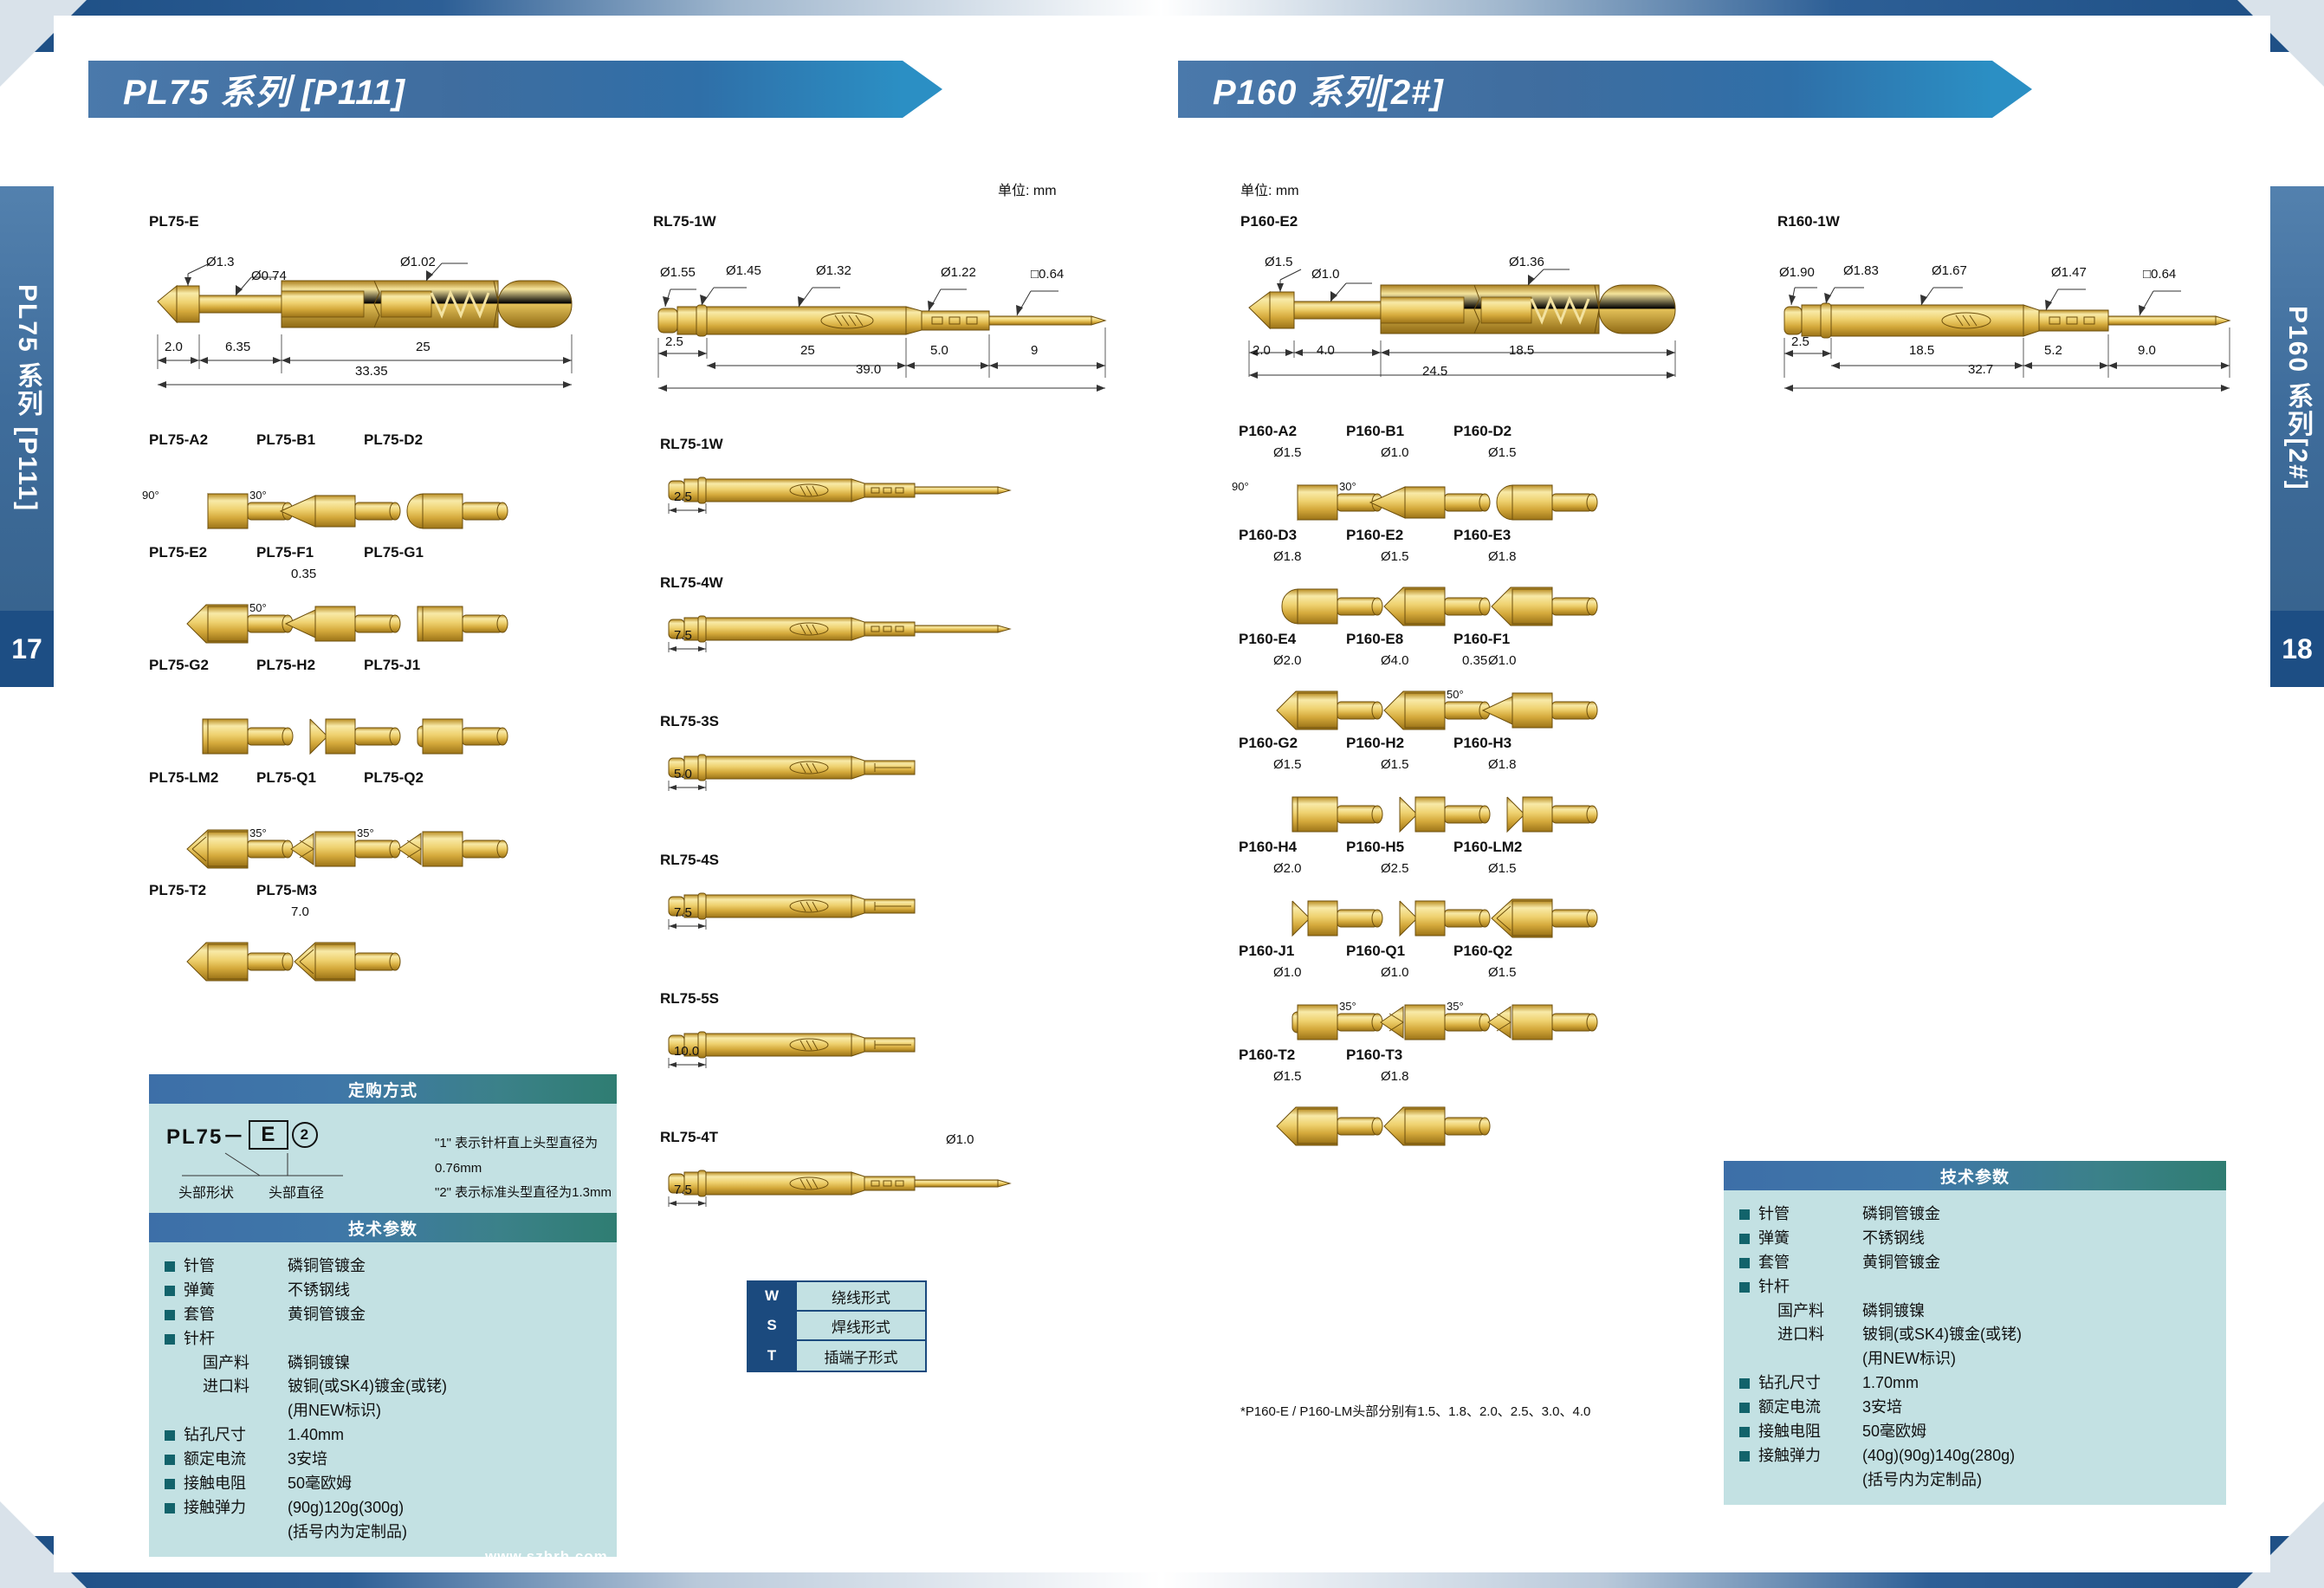 The height and width of the screenshot is (1588, 2324). What do you see at coordinates (1035, 350) in the screenshot?
I see `dim-rl75-l4: 9` at bounding box center [1035, 350].